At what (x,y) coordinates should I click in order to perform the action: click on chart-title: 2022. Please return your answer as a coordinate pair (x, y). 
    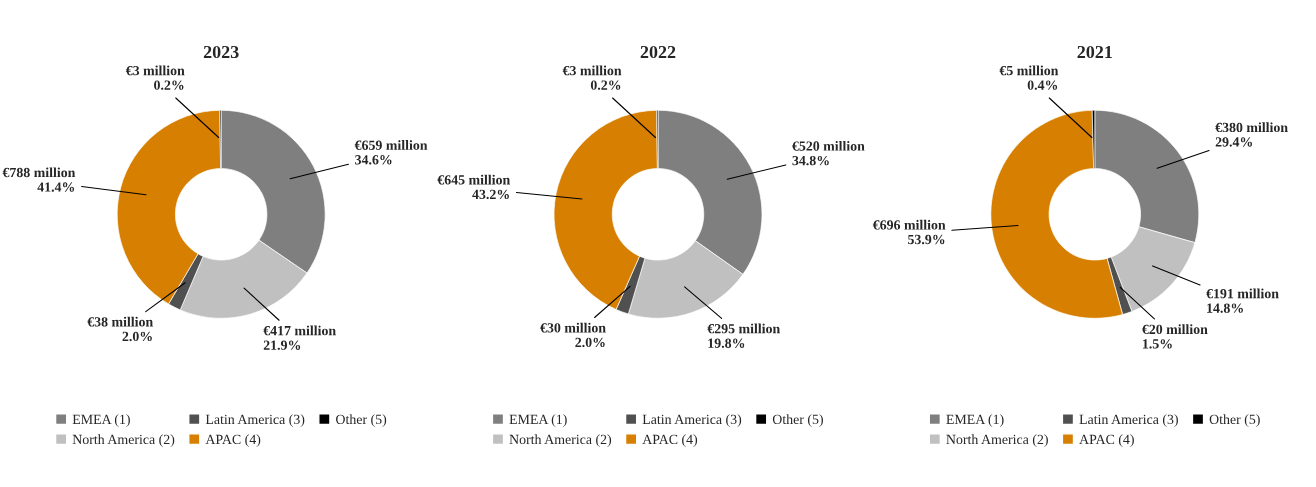
    Looking at the image, I should click on (658, 52).